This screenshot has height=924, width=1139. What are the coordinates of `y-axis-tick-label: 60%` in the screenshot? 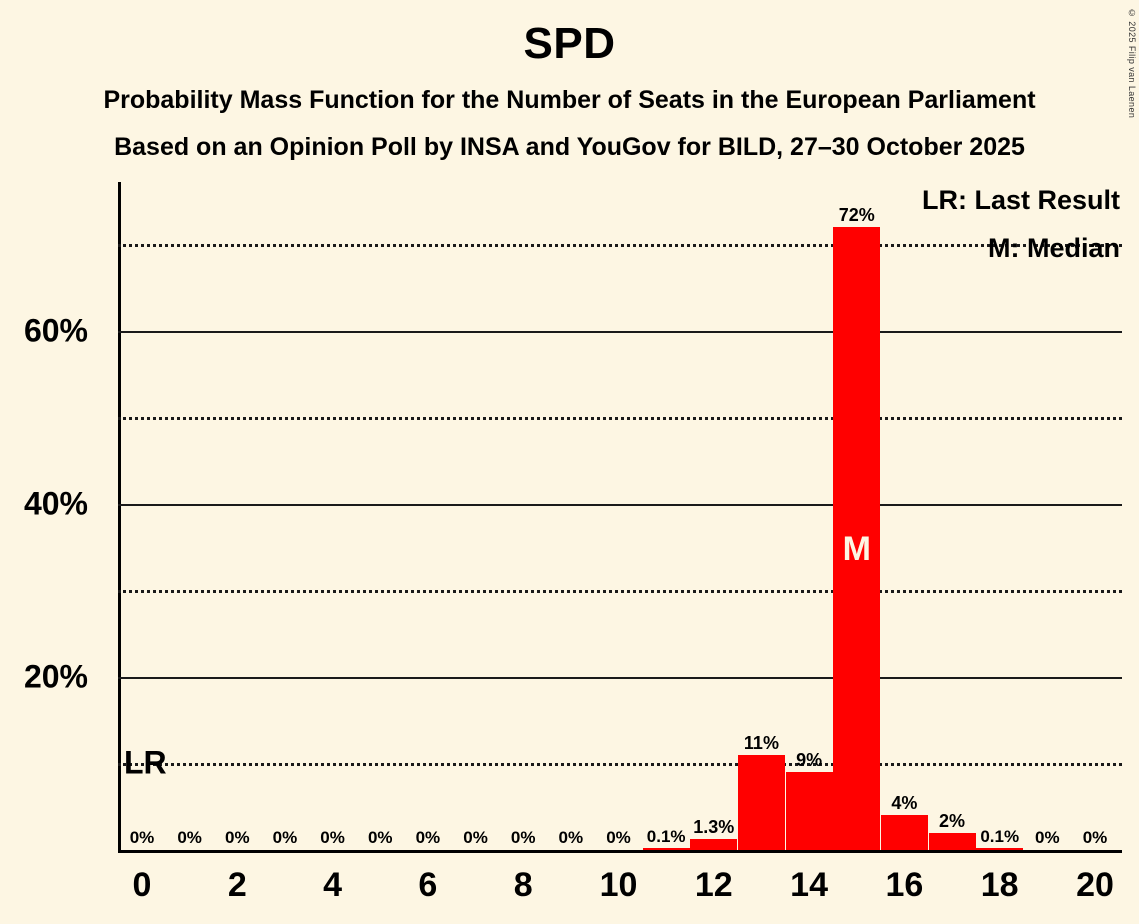 It's located at (55, 330).